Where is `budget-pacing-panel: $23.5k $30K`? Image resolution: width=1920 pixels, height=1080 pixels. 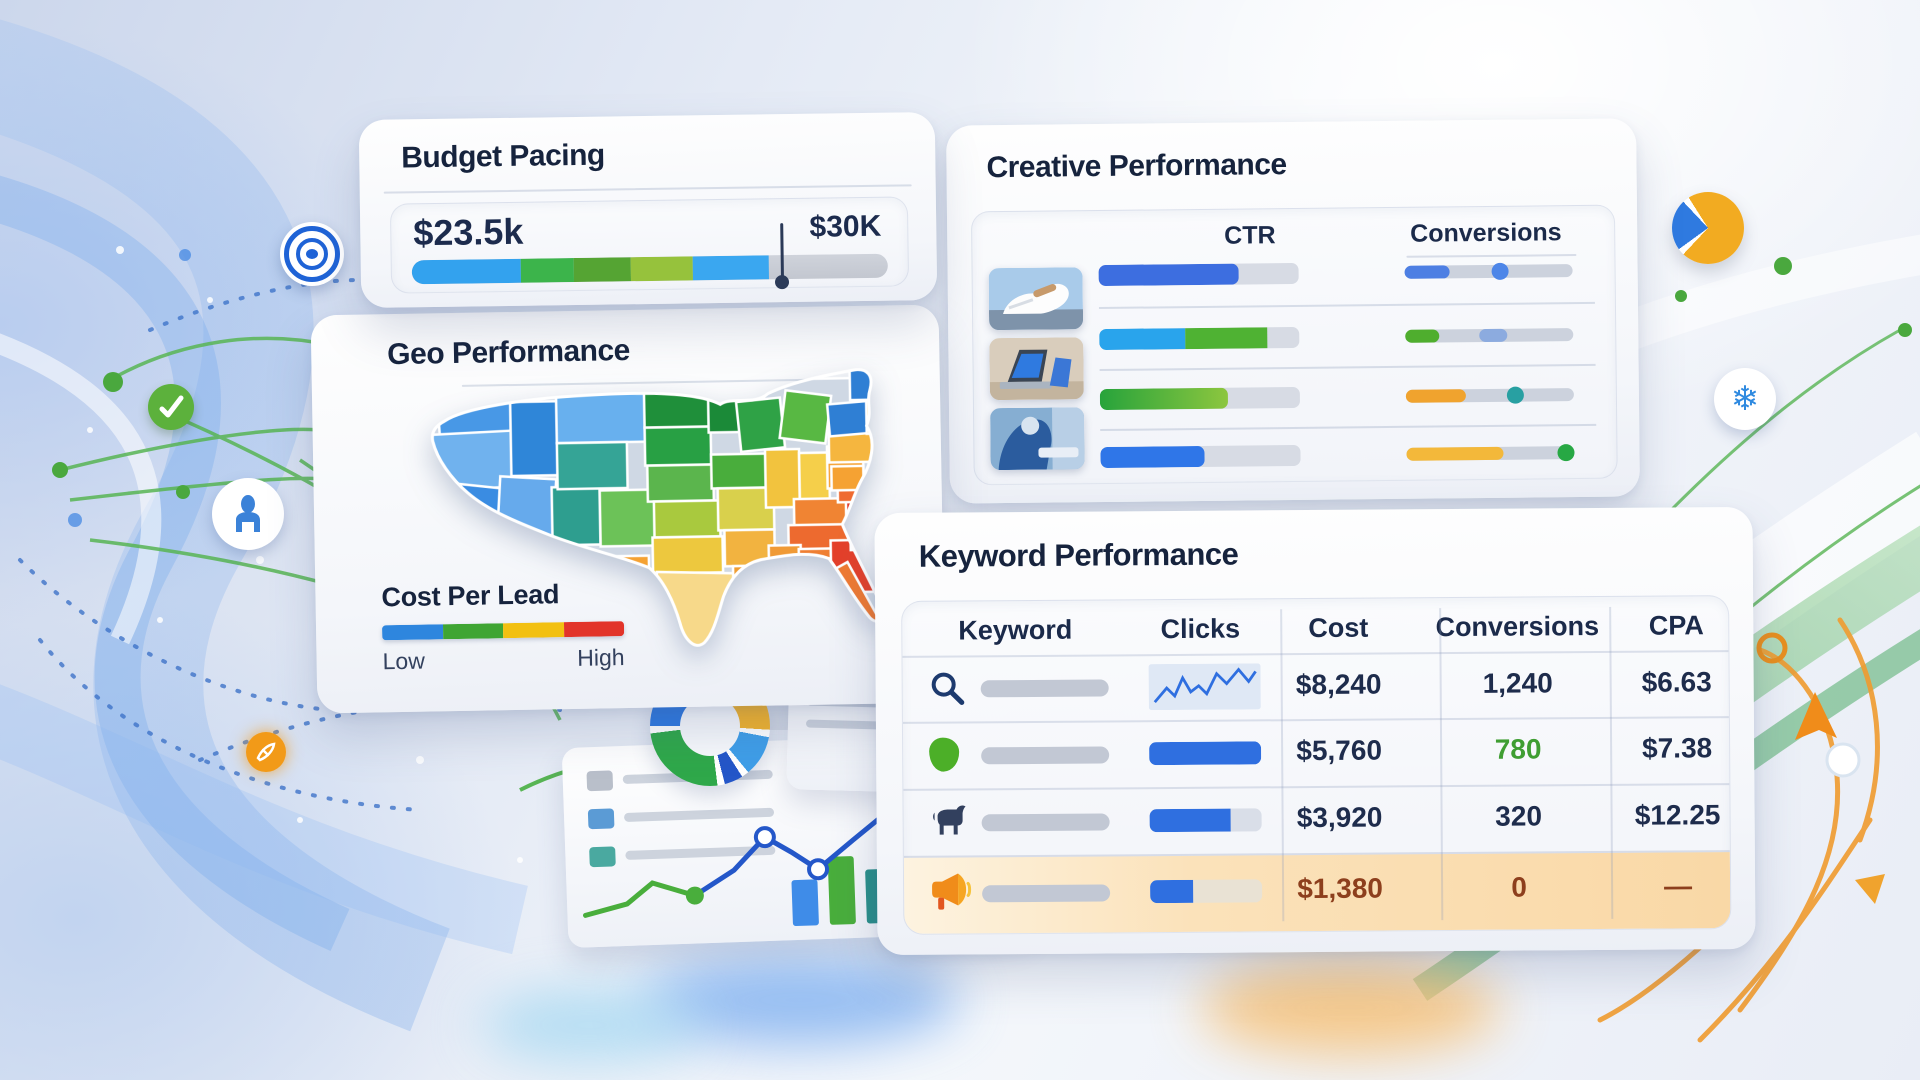 budget-pacing-panel: $23.5k $30K is located at coordinates (649, 245).